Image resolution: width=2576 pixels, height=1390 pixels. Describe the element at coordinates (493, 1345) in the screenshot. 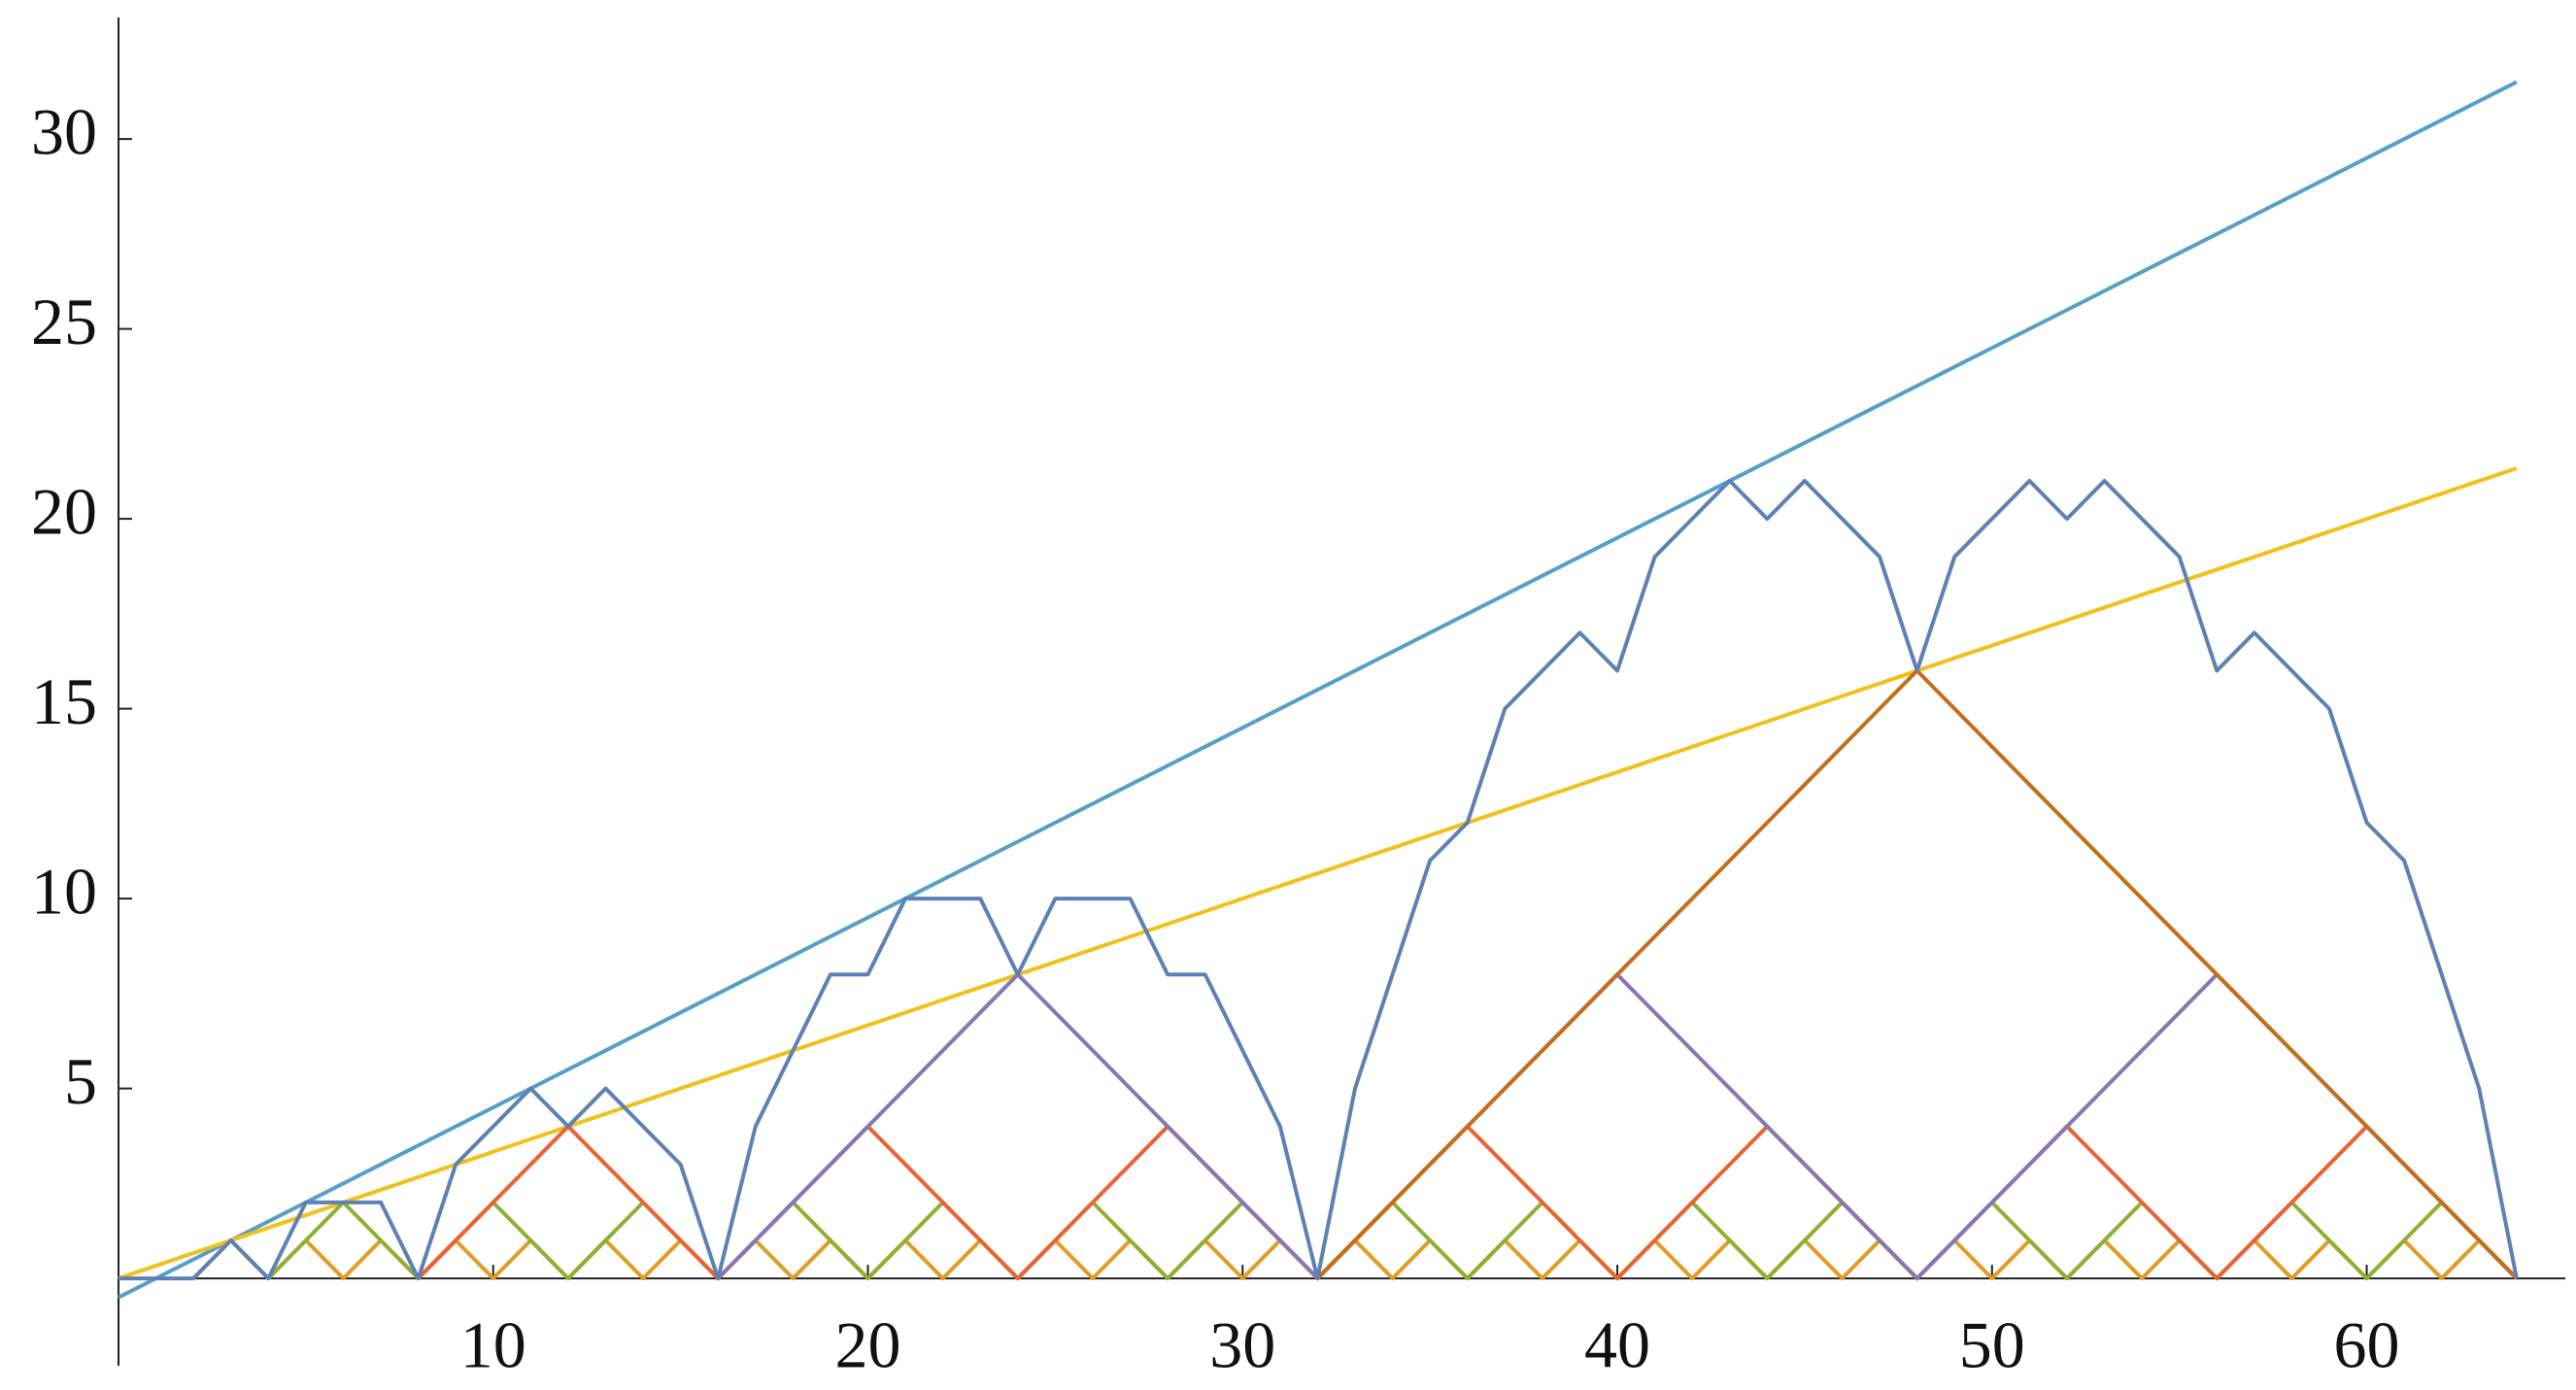

I see `x-tick-label: 10` at that location.